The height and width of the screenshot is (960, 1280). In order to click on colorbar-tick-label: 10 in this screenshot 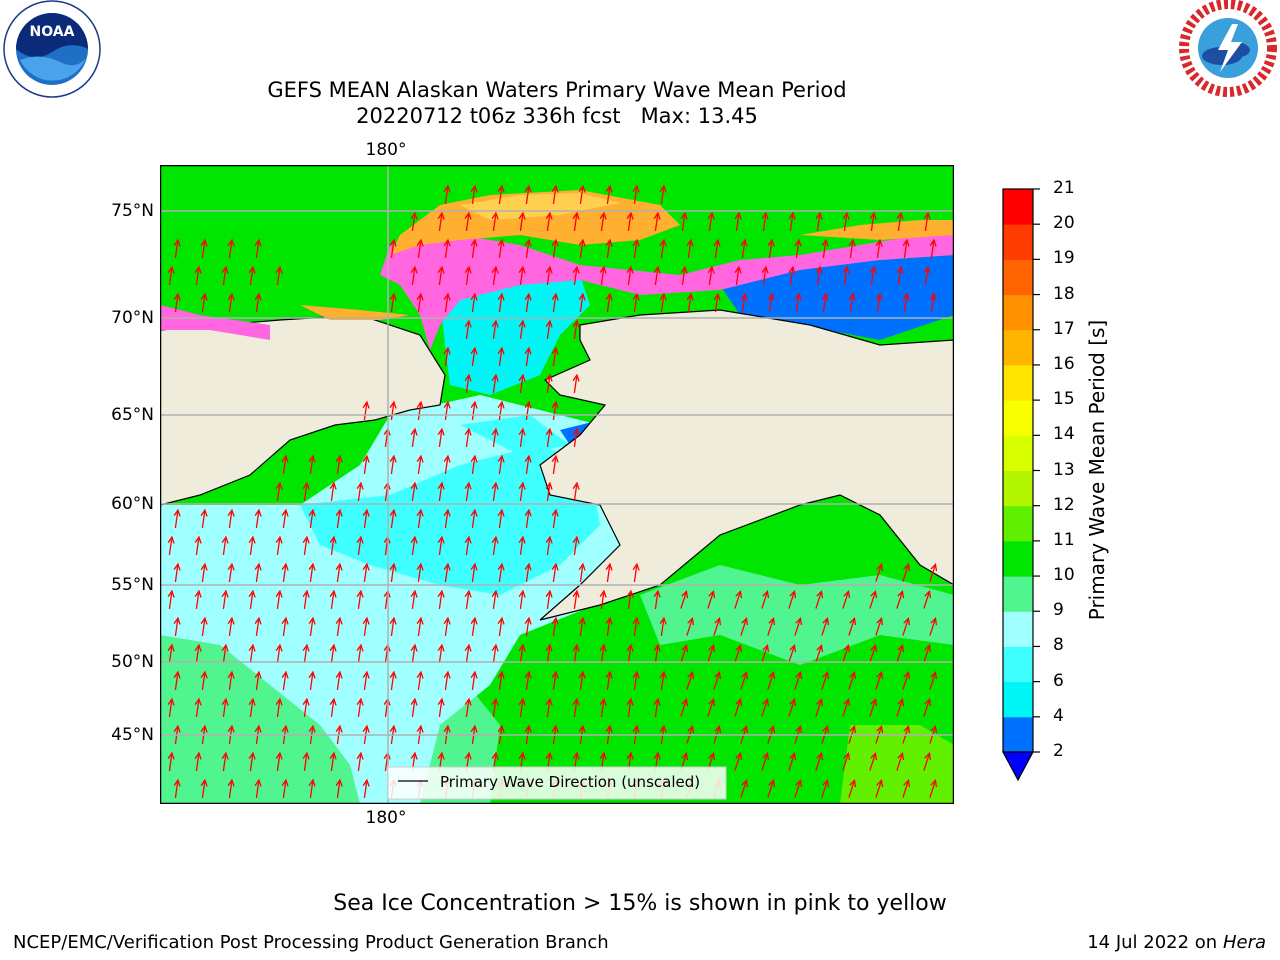, I will do `click(1064, 575)`.